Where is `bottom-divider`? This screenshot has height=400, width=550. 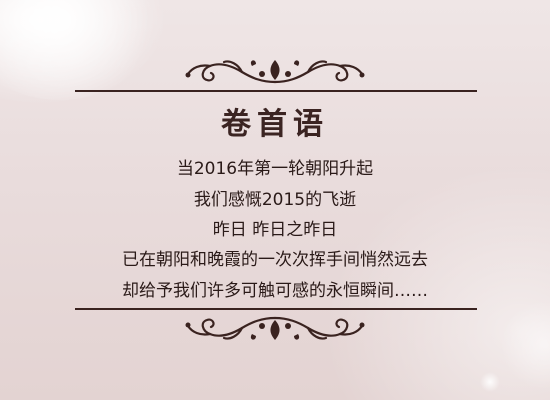
bottom-divider is located at coordinates (276, 309).